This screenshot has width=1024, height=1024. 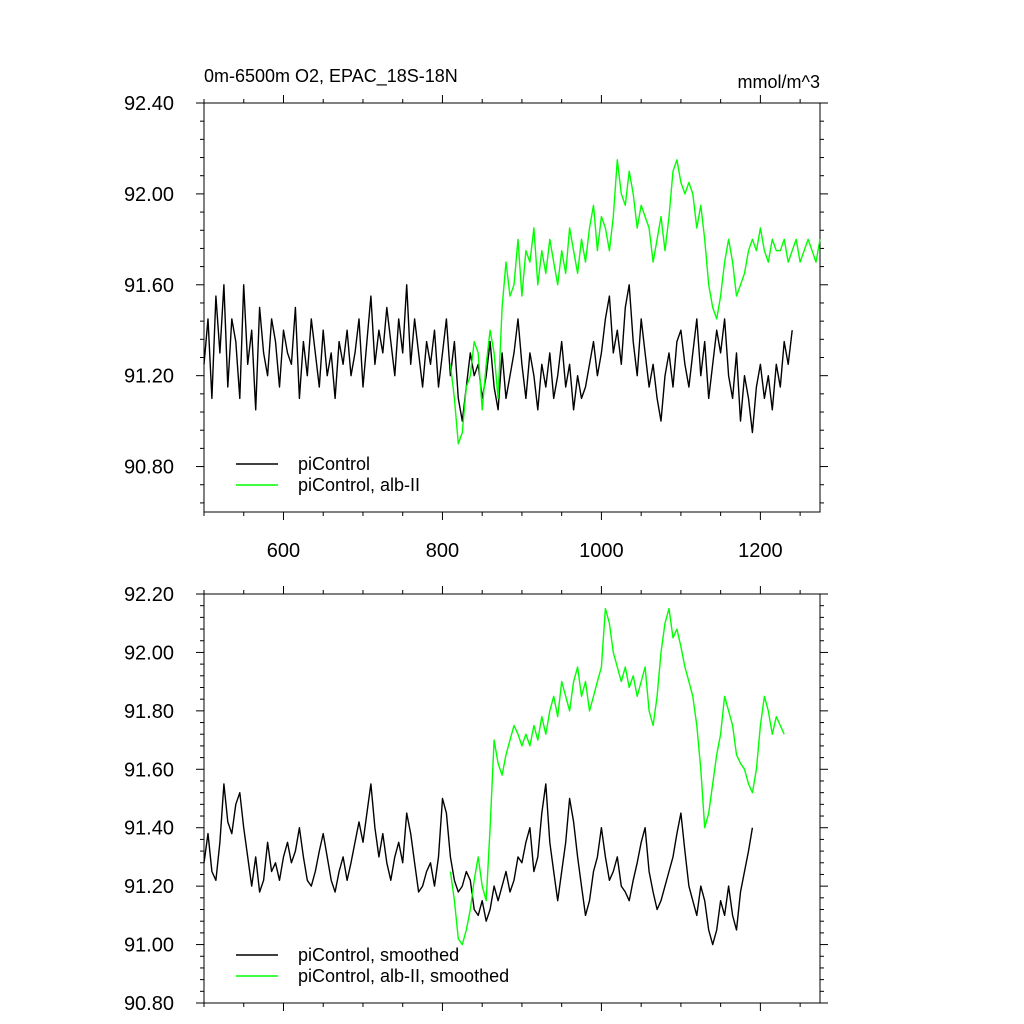 What do you see at coordinates (149, 829) in the screenshot?
I see `y-tick-label: 91.40` at bounding box center [149, 829].